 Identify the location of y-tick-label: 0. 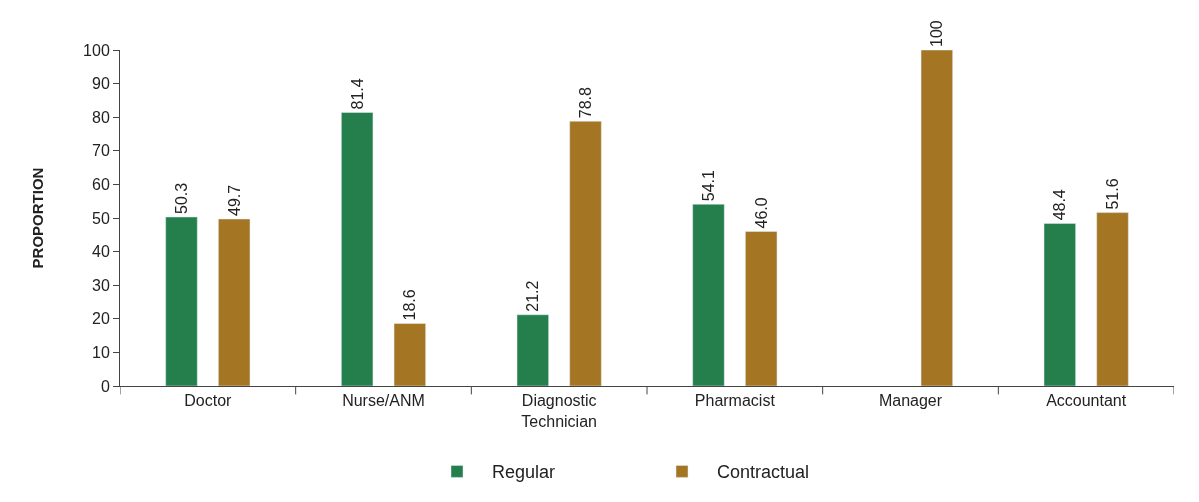
(105, 386).